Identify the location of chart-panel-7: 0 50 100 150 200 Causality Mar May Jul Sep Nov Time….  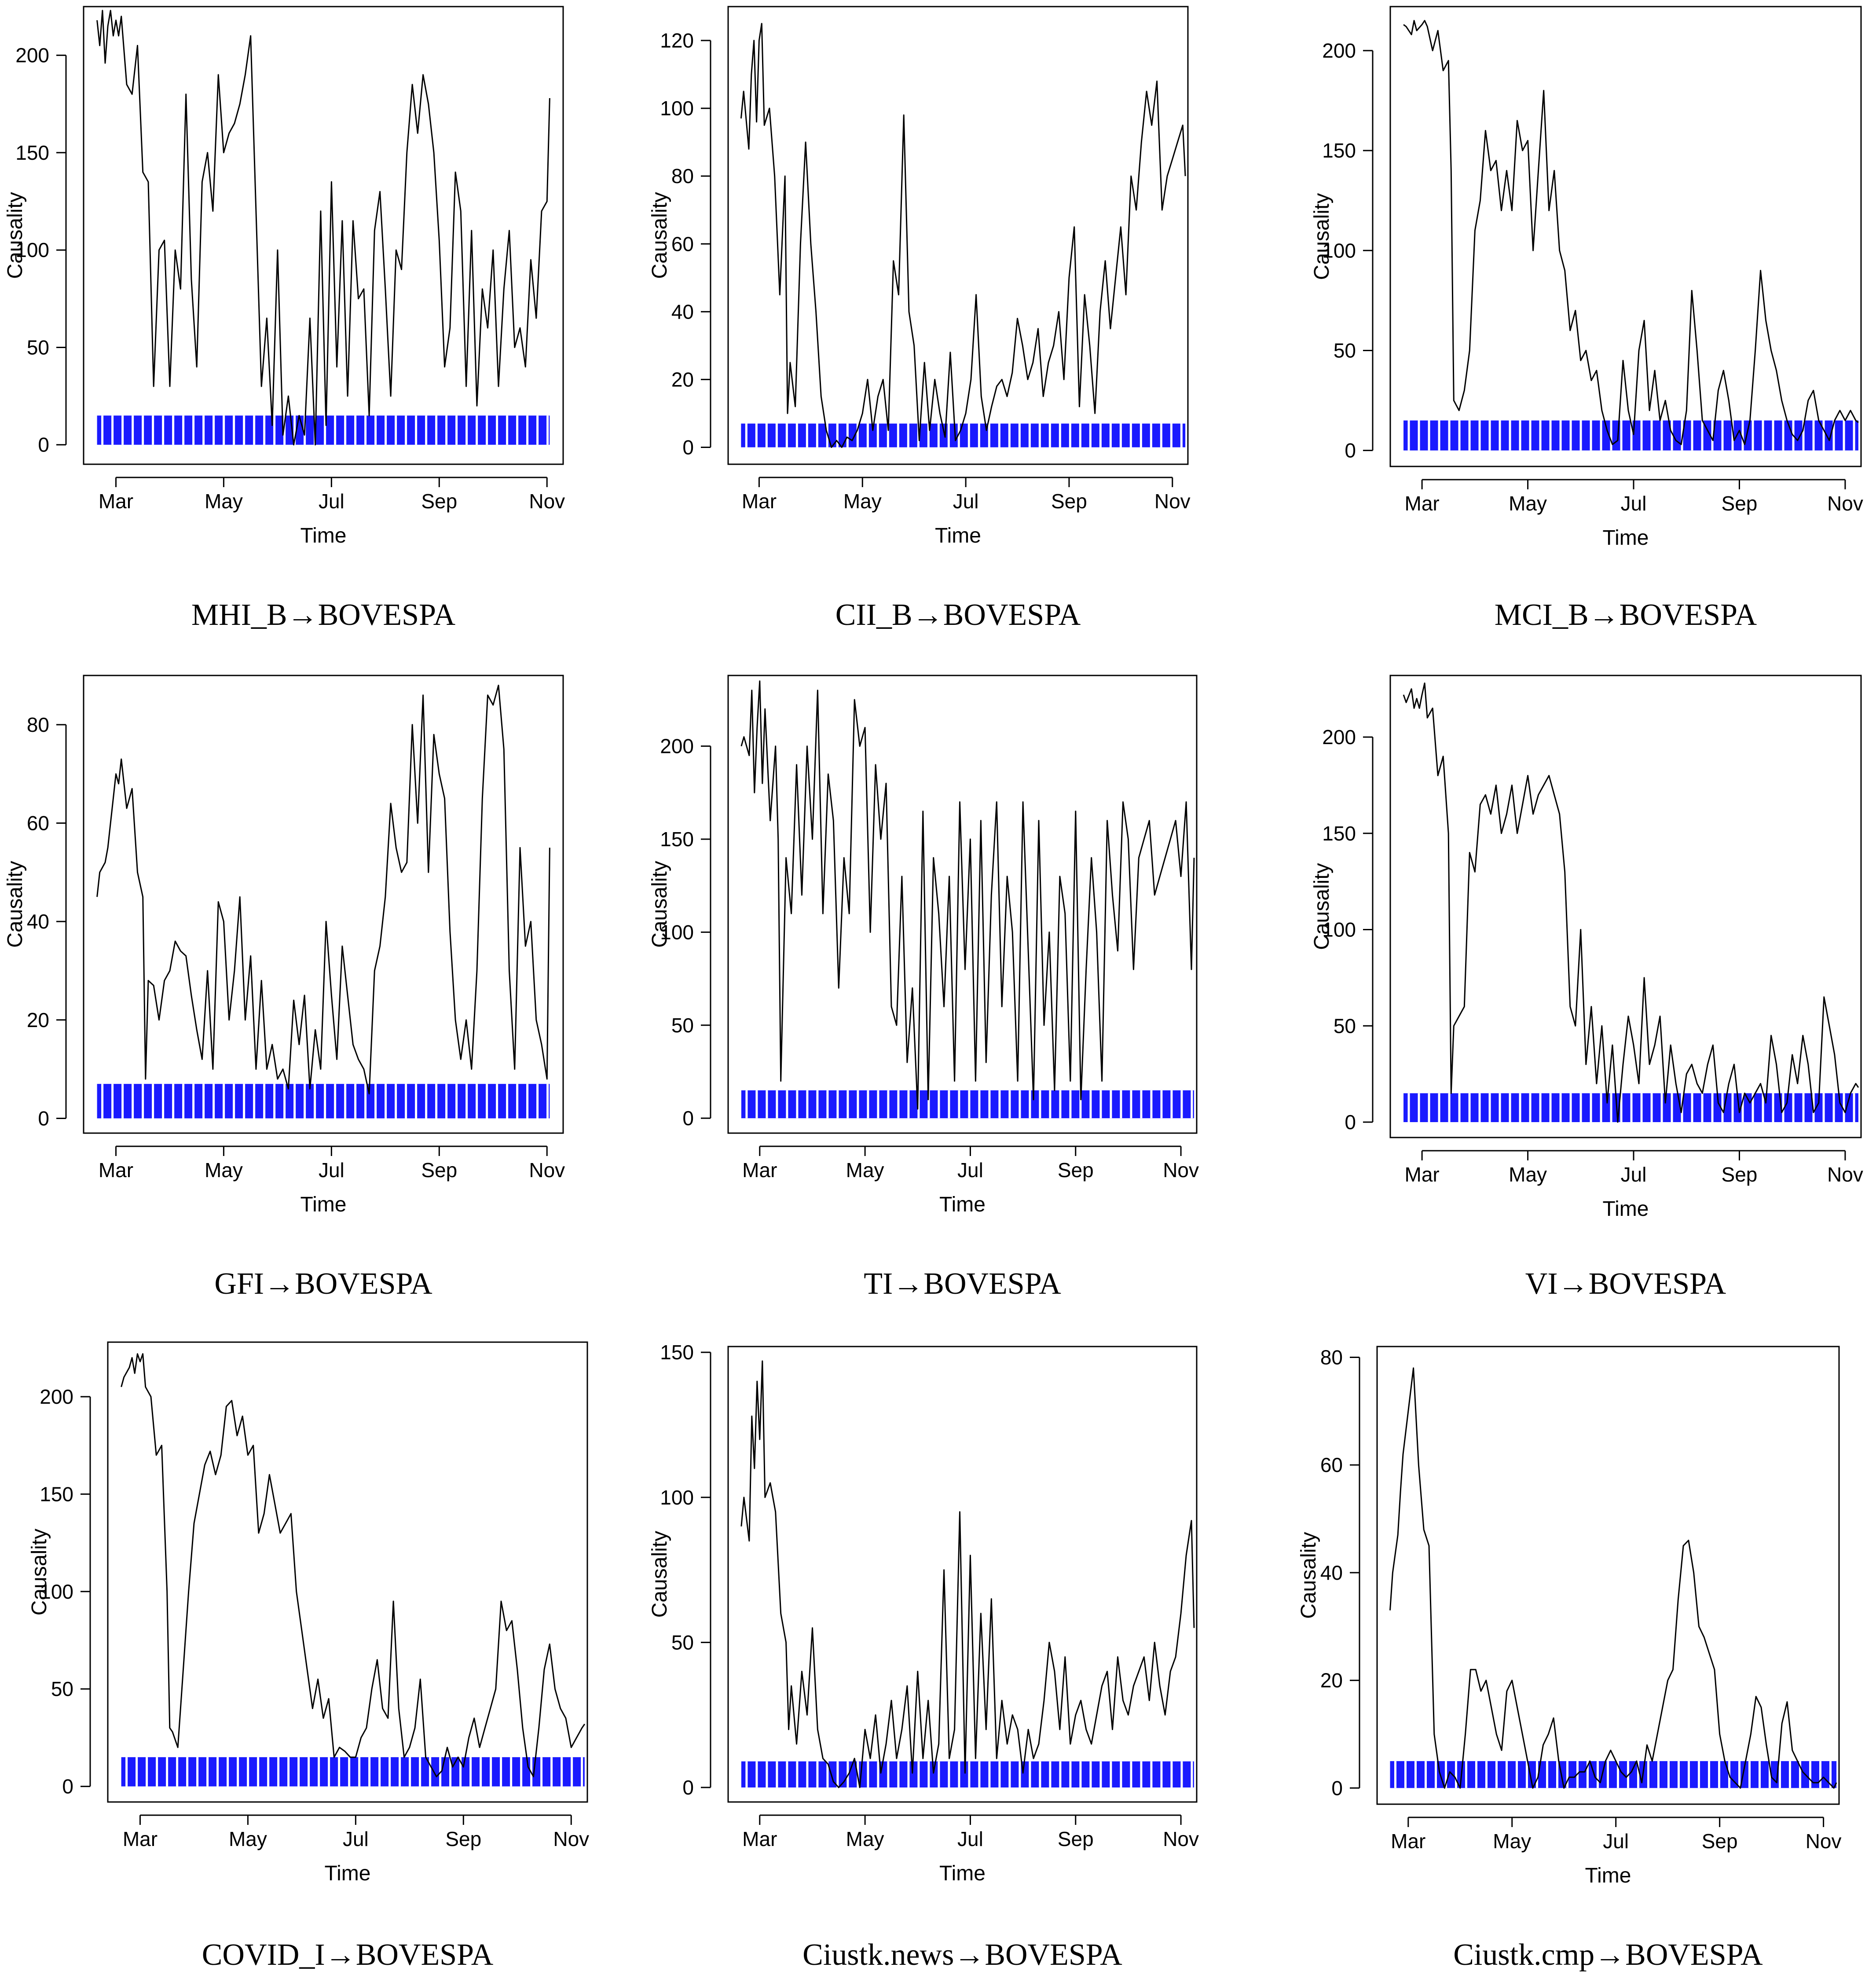
(308, 1656).